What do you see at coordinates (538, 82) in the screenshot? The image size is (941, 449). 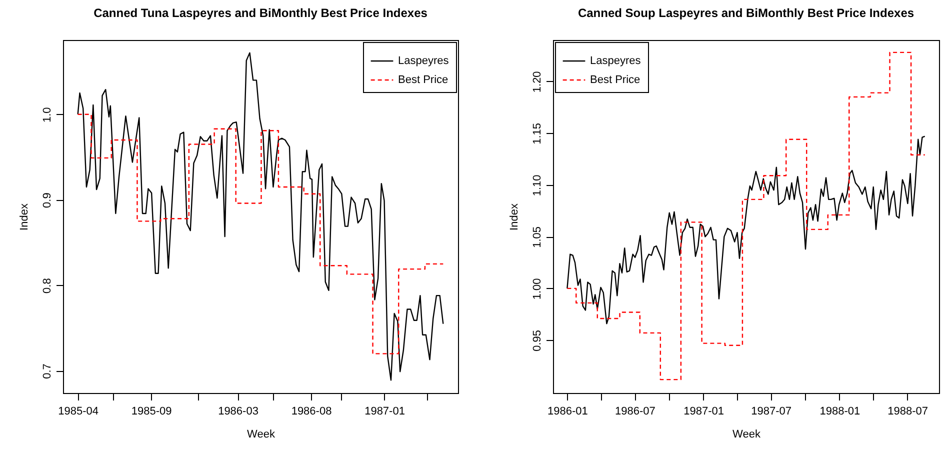 I see `y-tick-label: 1.20` at bounding box center [538, 82].